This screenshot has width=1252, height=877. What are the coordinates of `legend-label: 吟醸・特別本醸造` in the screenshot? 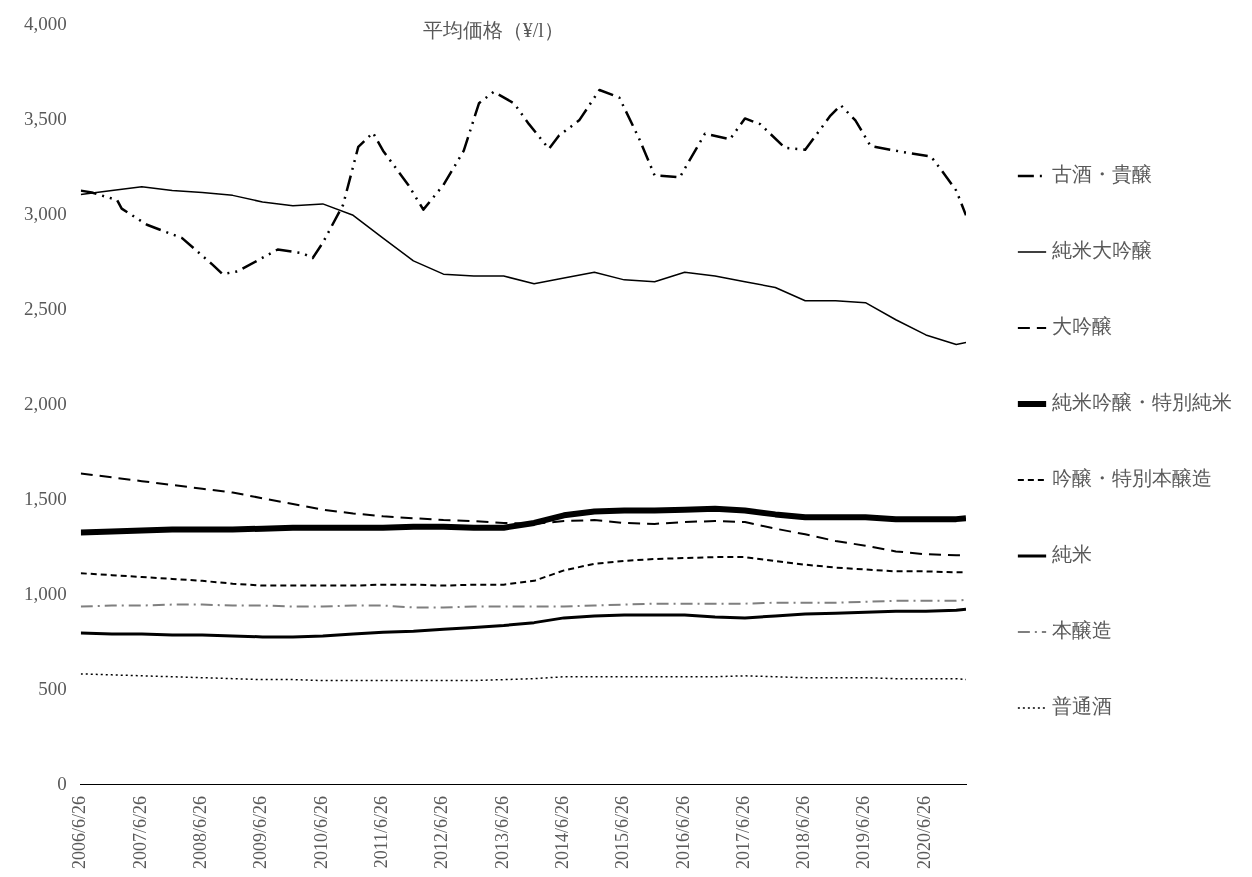 It's located at (1132, 478).